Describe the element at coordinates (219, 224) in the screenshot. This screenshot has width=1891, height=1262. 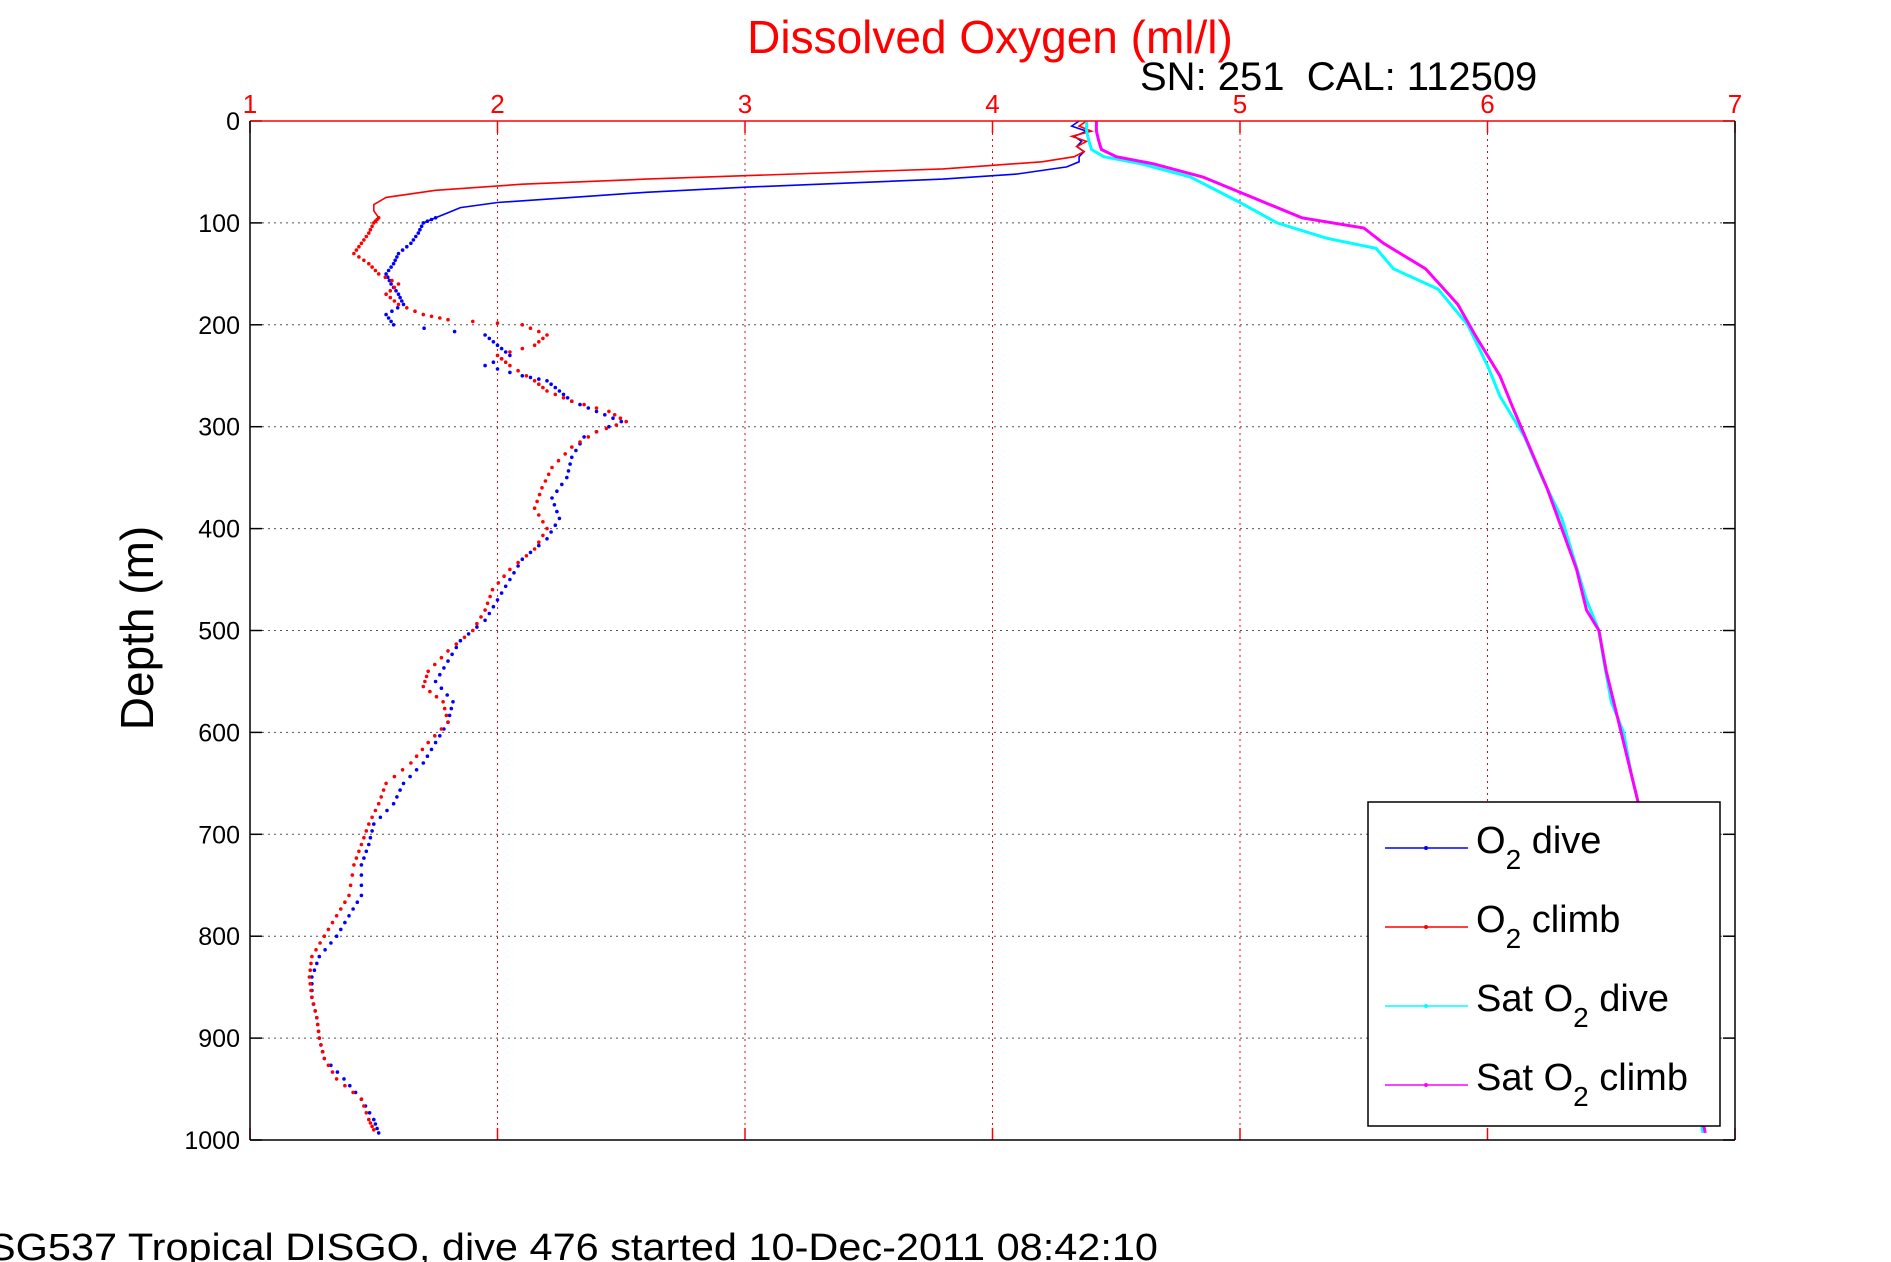
I see `y-tick-label: 100` at that location.